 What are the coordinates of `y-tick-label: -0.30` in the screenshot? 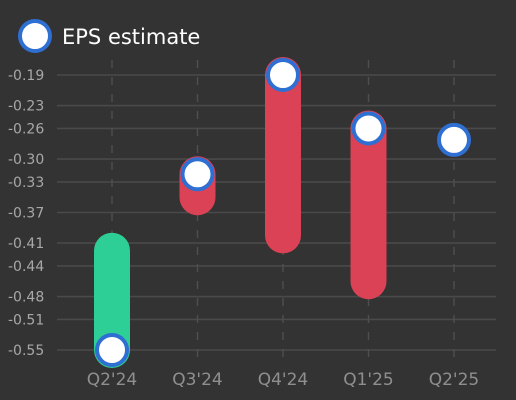 It's located at (26, 160).